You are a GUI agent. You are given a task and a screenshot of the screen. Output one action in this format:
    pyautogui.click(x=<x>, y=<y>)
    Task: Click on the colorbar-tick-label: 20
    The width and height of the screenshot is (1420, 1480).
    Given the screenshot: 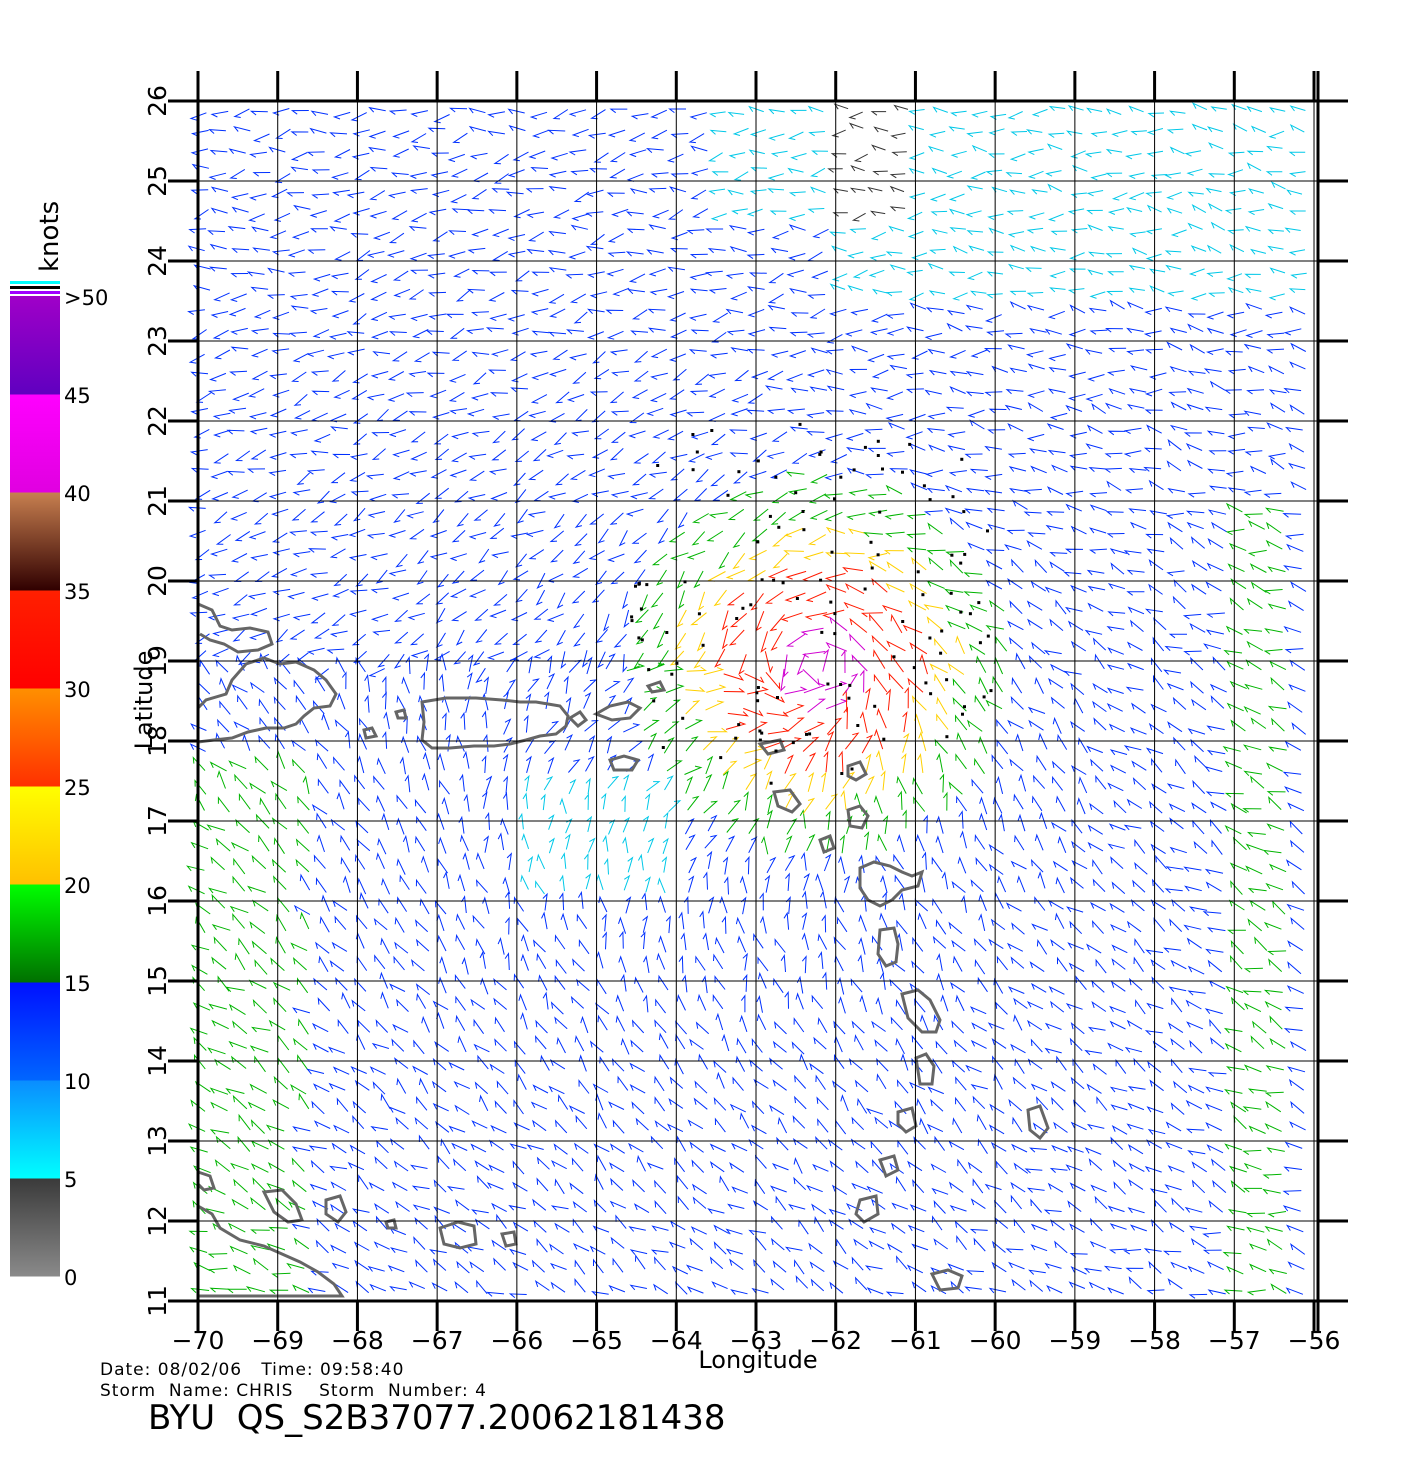 What is the action you would take?
    pyautogui.click(x=77, y=886)
    